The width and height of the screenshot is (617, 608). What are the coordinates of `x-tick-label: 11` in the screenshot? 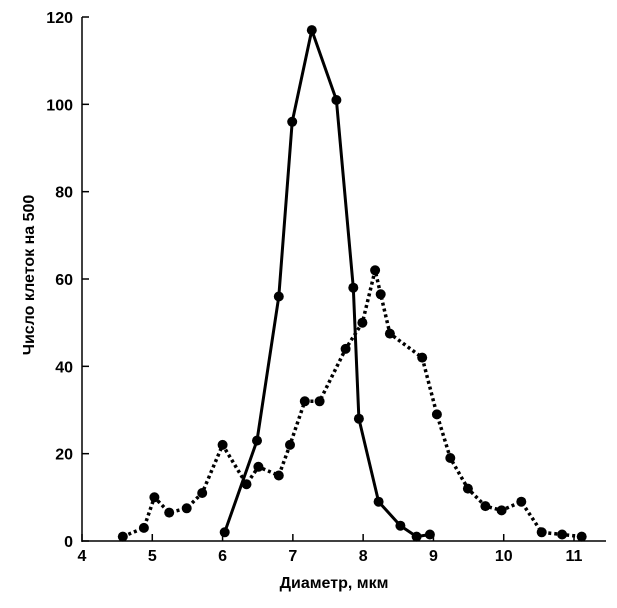 It's located at (574, 556).